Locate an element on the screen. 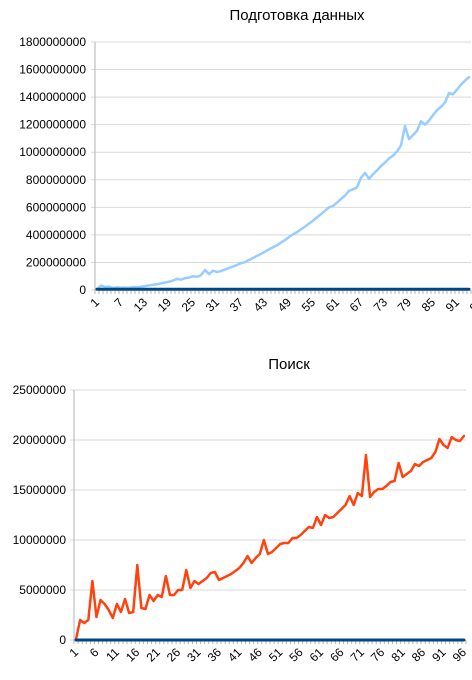 This screenshot has width=472, height=680. x-tick-label: 55 is located at coordinates (309, 305).